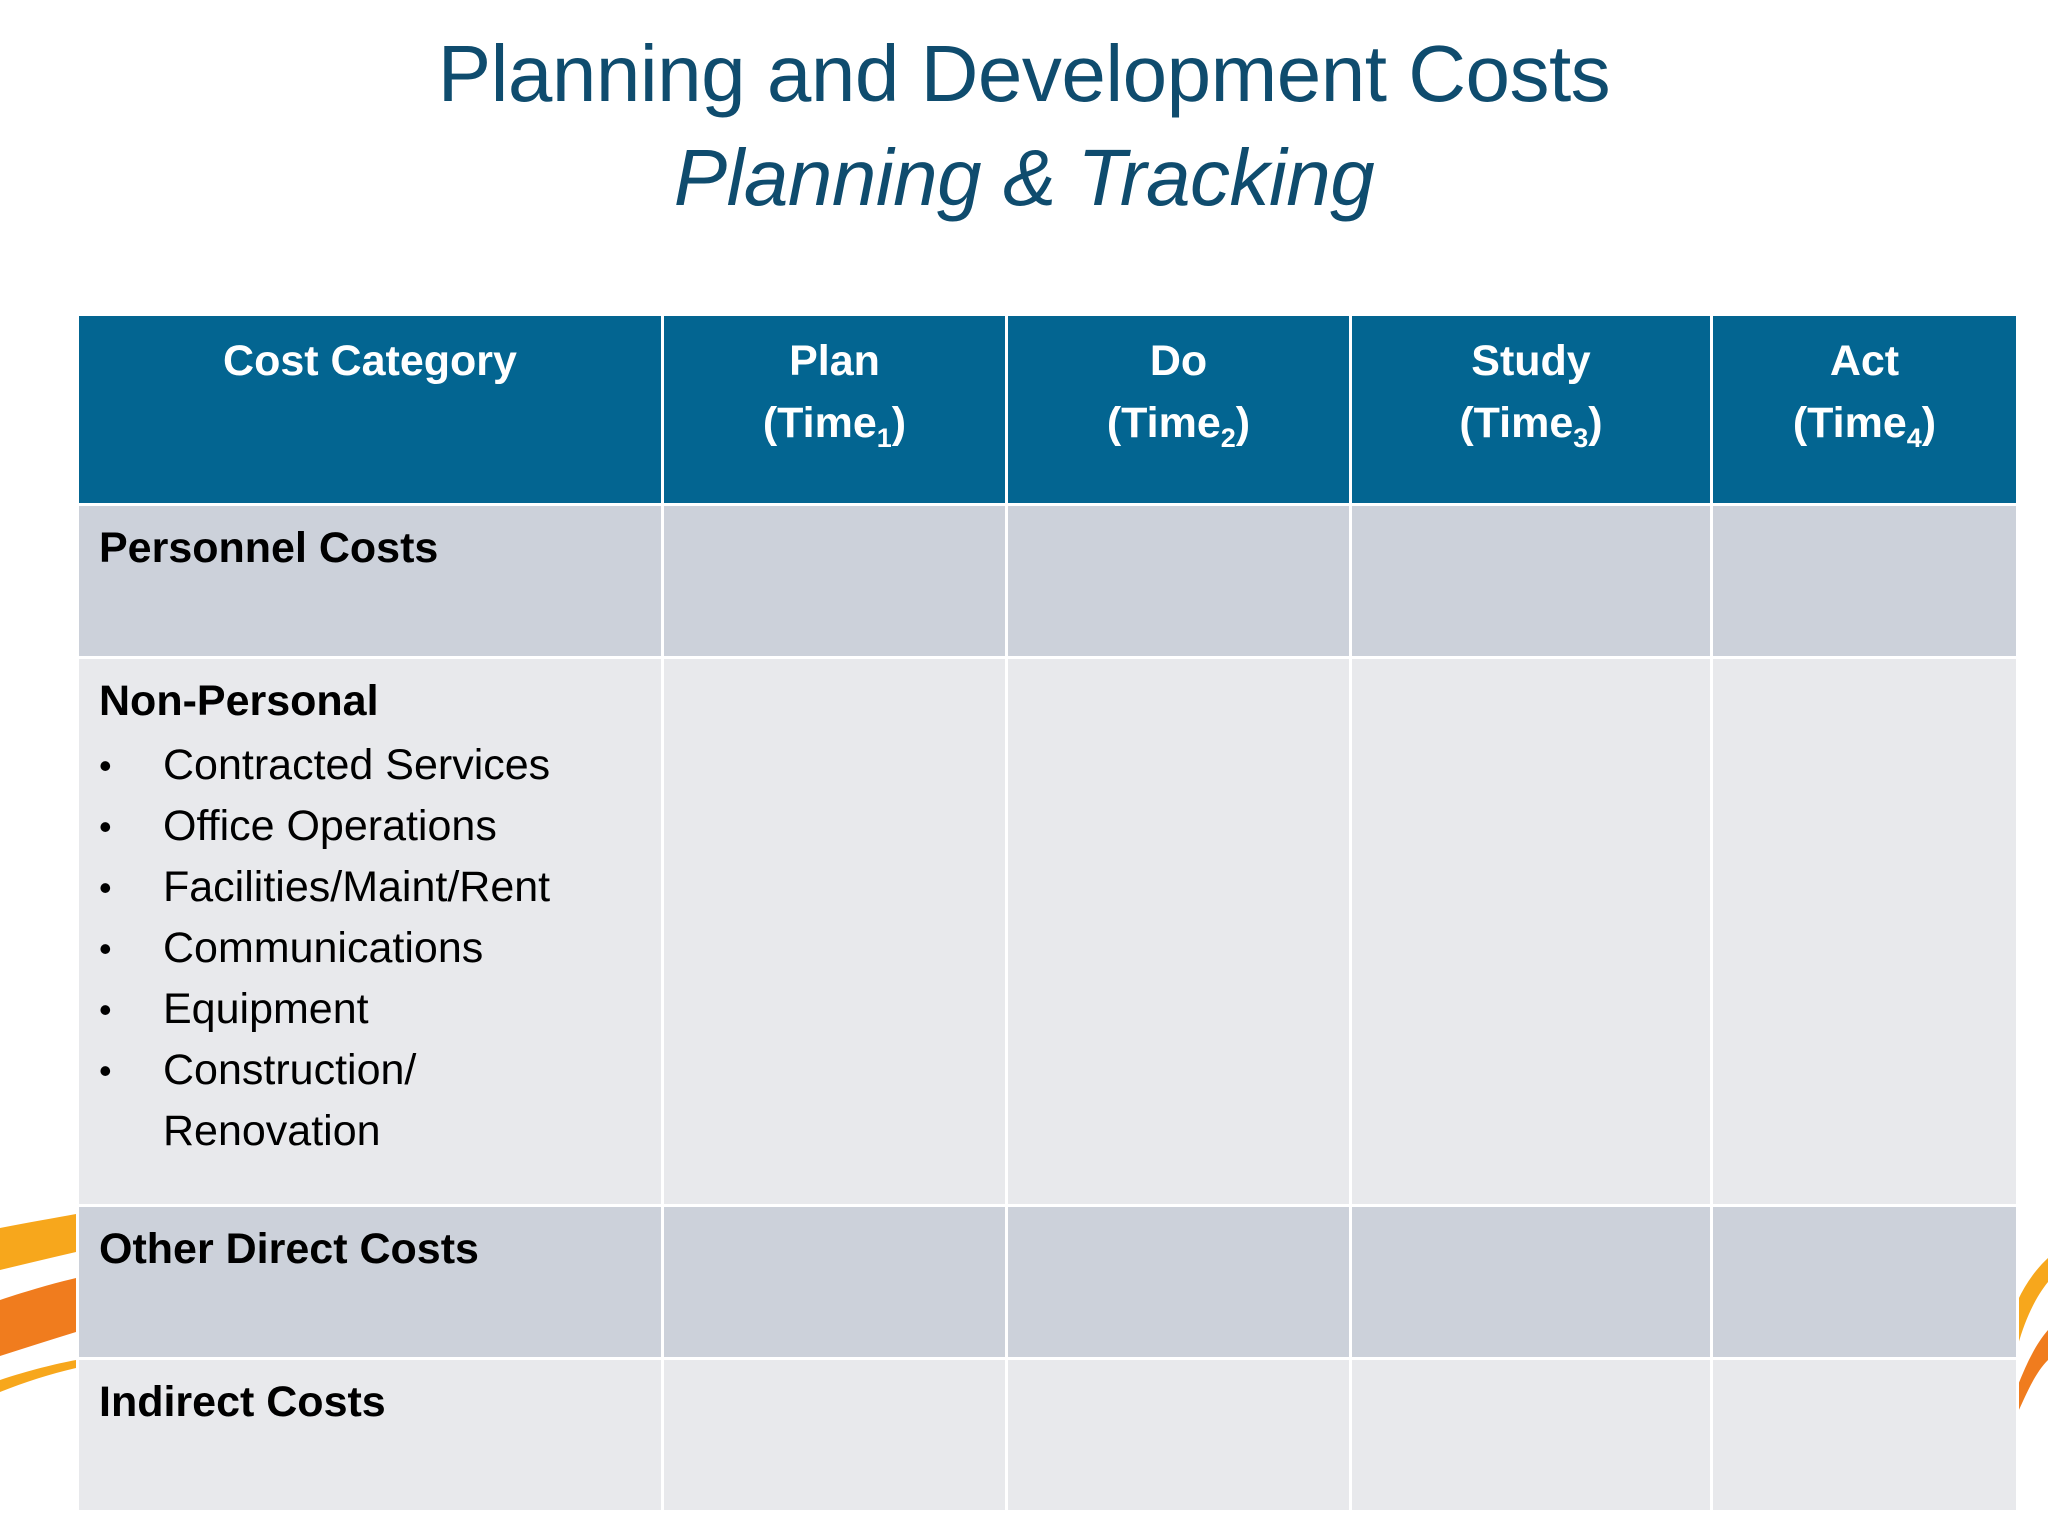  What do you see at coordinates (380, 1009) in the screenshot?
I see `list-item: • Equipment` at bounding box center [380, 1009].